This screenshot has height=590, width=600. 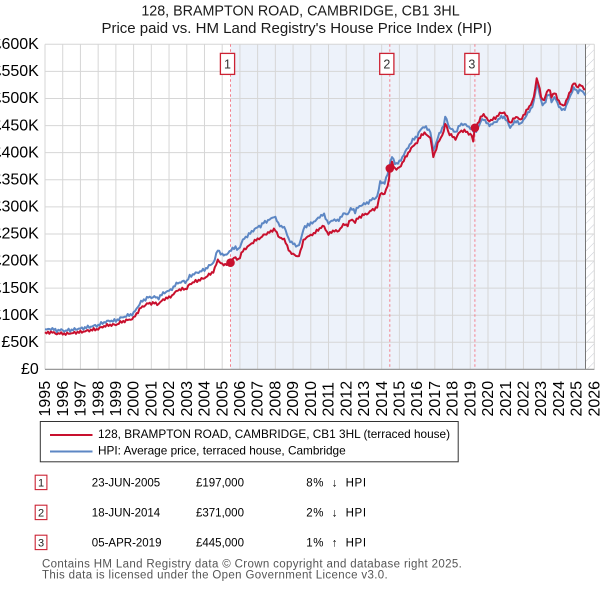 What do you see at coordinates (19, 207) in the screenshot?
I see `svg-text: £300K` at bounding box center [19, 207].